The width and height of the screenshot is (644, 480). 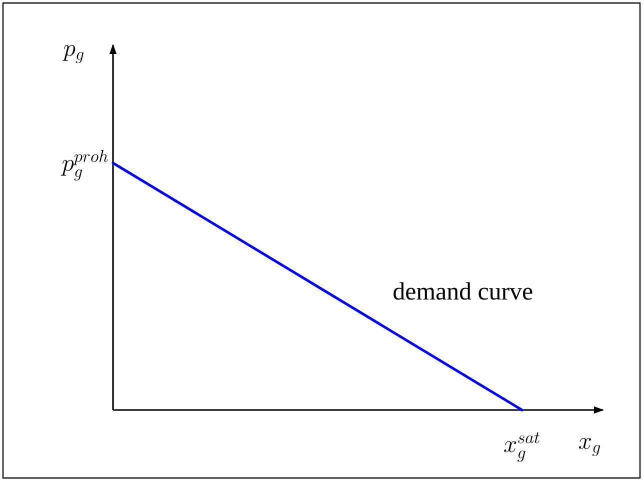 I want to click on annotation: $p_g^{proh}$, so click(x=84, y=165).